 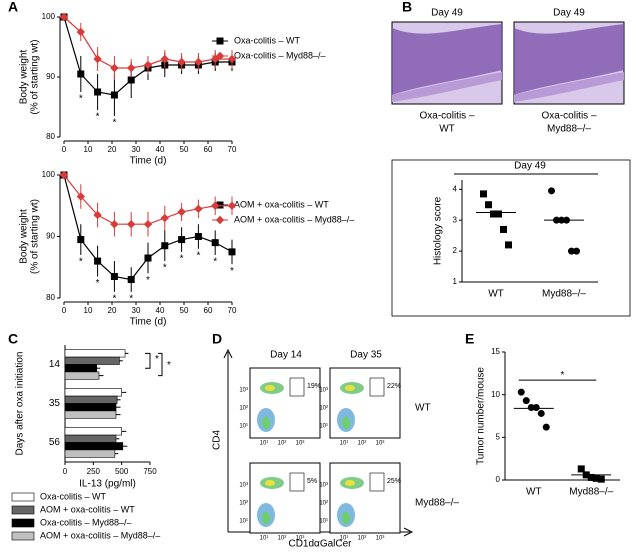 What do you see at coordinates (294, 219) in the screenshot?
I see `legend-label: AOM + oxa-colitis – Myd88–/–` at bounding box center [294, 219].